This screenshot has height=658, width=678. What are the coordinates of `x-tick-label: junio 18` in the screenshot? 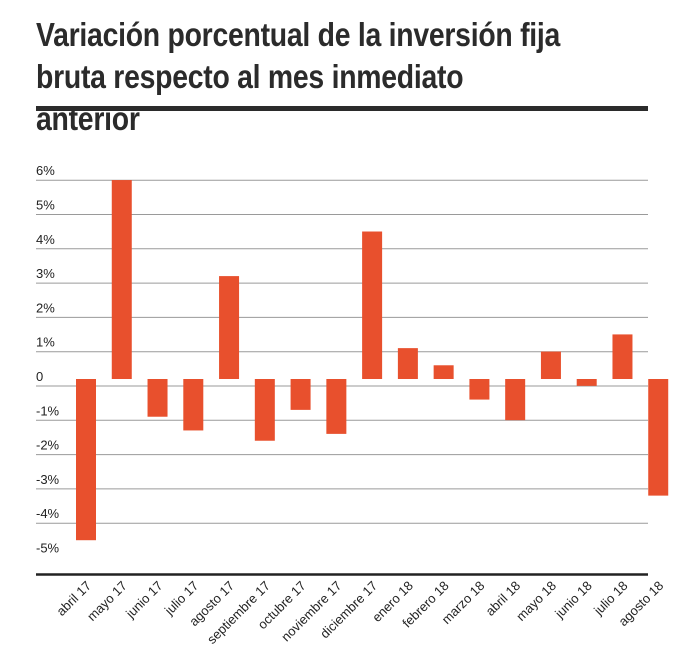 It's located at (573, 600).